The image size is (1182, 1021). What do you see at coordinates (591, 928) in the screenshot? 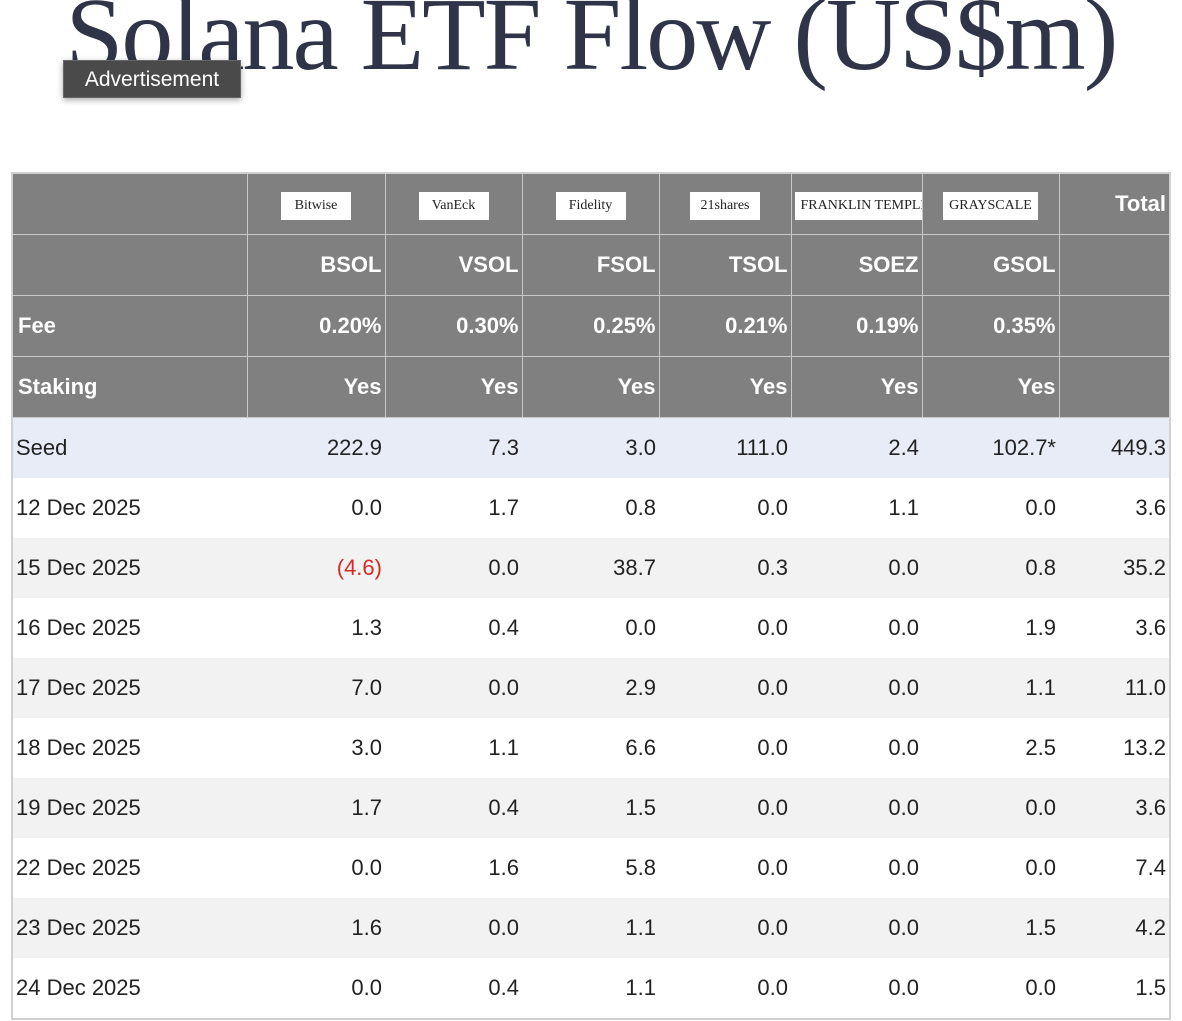
I see `data-row: 23 Dec 2025 1.6 0.0 1.1 0.0 0.0 1.5 4.2` at bounding box center [591, 928].